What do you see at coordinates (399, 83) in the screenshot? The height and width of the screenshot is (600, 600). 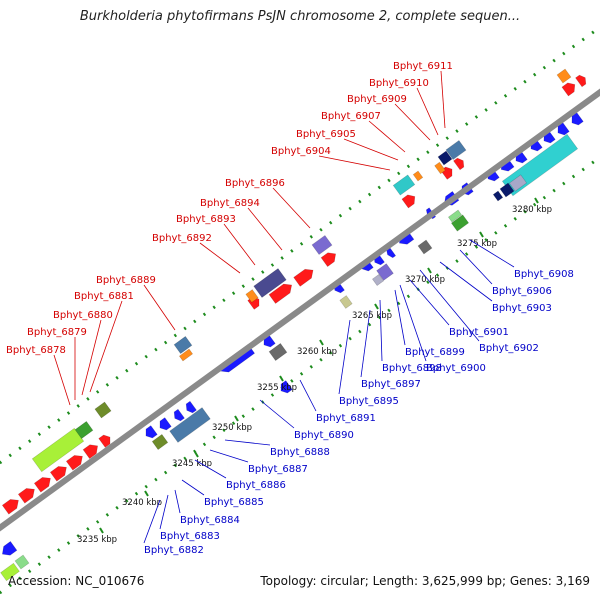 I see `gene-label-top: Bphyt_6910` at bounding box center [399, 83].